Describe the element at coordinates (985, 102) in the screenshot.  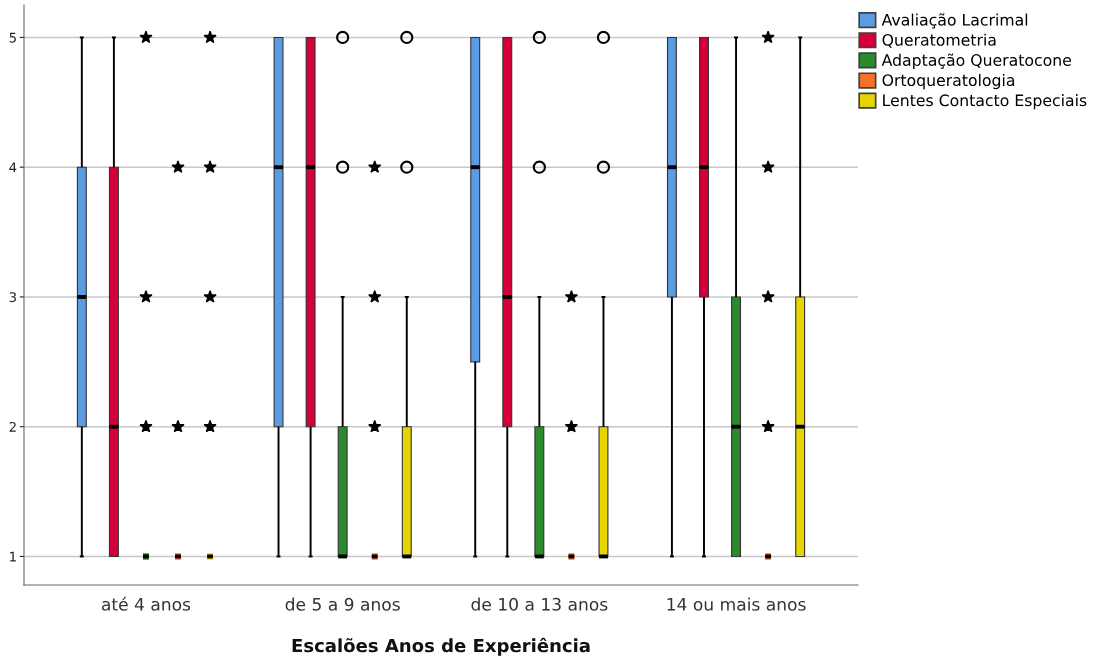
I see `legend-label: Lentes Contacto Especiais` at that location.